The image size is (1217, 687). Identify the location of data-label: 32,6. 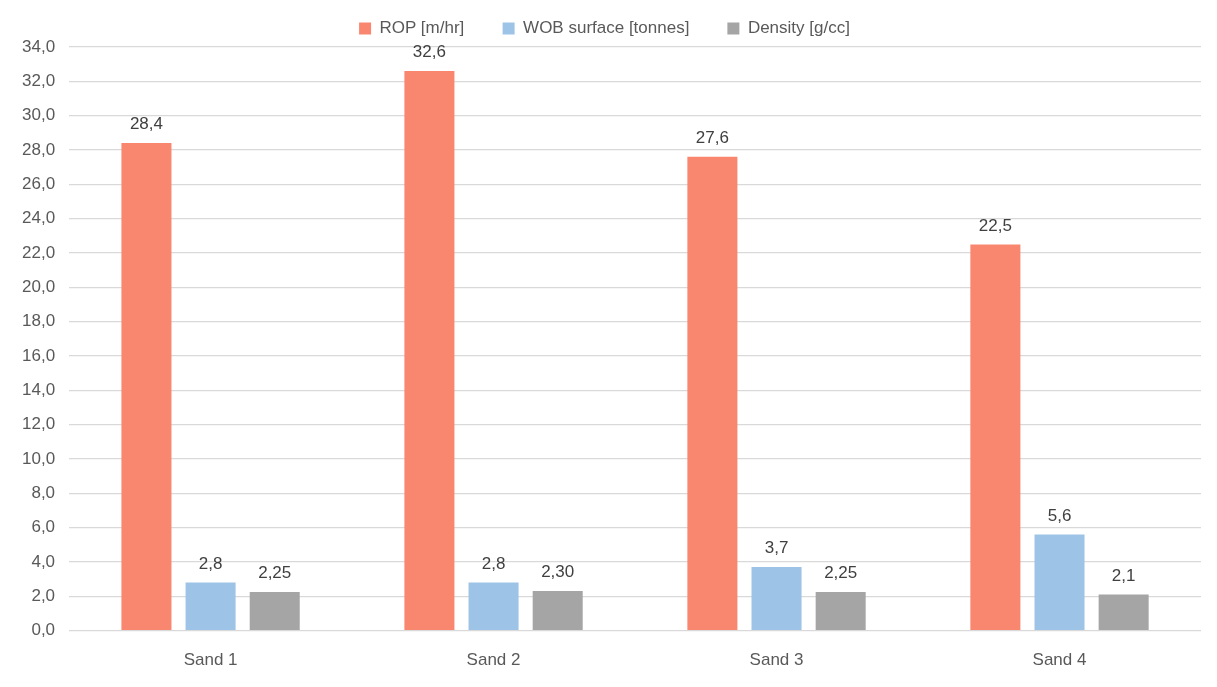
(429, 52).